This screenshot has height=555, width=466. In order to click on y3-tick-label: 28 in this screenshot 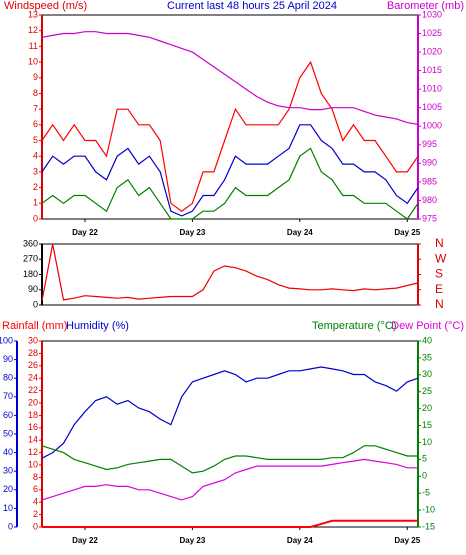, I will do `click(33, 353)`.